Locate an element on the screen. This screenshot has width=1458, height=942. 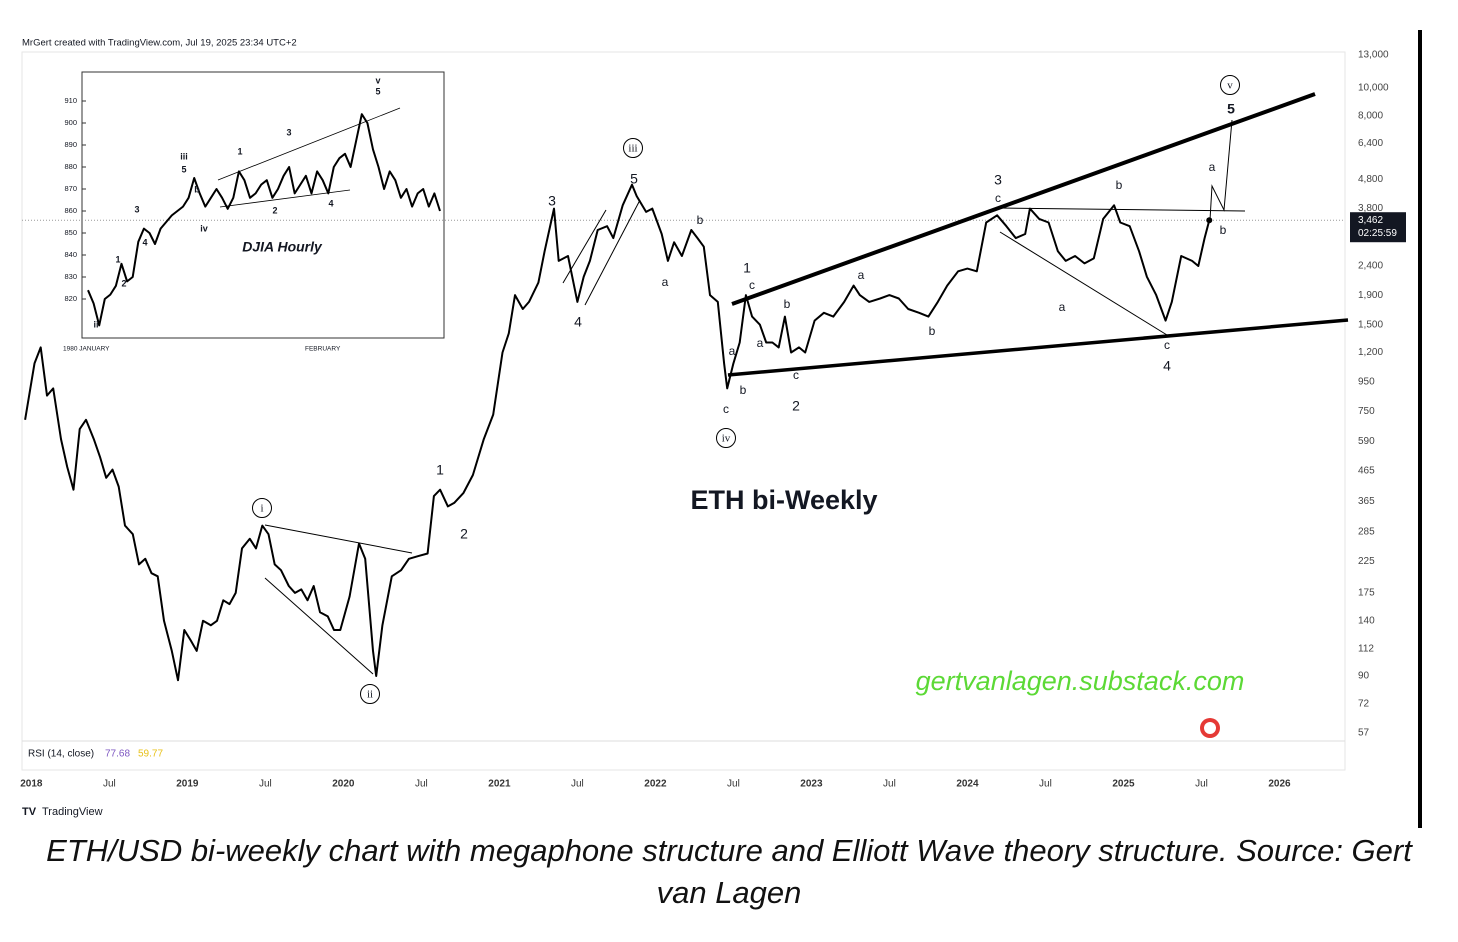
watermark: gertvanlagen.substack.com is located at coordinates (1080, 681).